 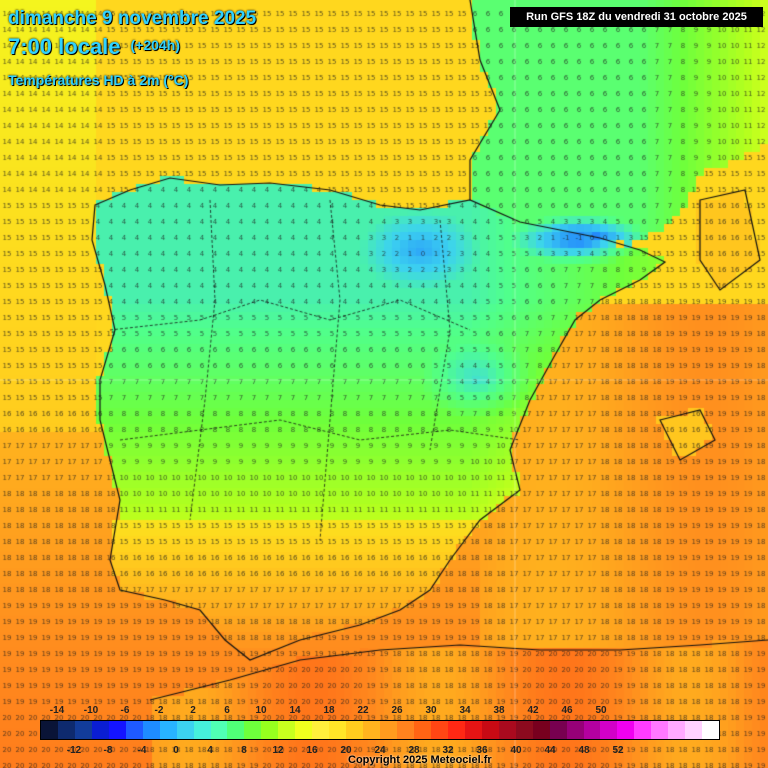 What do you see at coordinates (414, 750) in the screenshot?
I see `legend-label-bottom: 28` at bounding box center [414, 750].